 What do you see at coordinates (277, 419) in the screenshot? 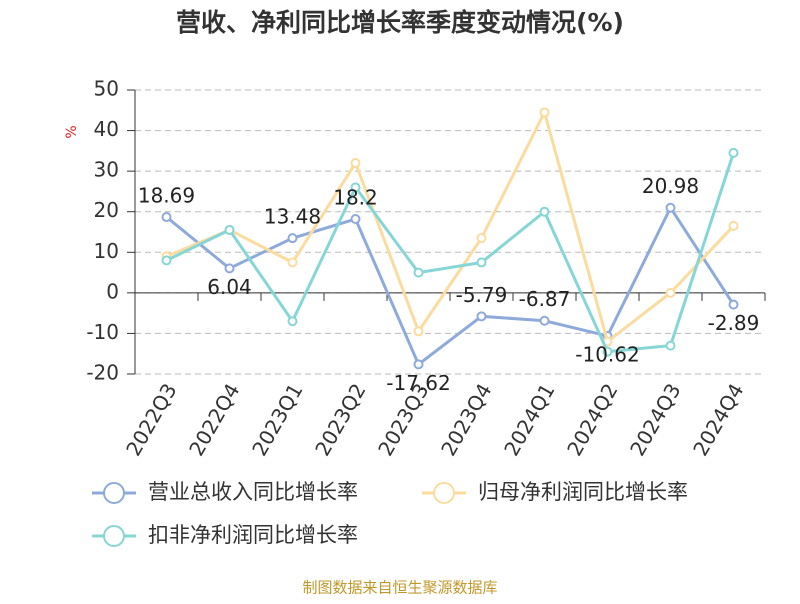
I see `x-tick-label: 2023Q1` at bounding box center [277, 419].